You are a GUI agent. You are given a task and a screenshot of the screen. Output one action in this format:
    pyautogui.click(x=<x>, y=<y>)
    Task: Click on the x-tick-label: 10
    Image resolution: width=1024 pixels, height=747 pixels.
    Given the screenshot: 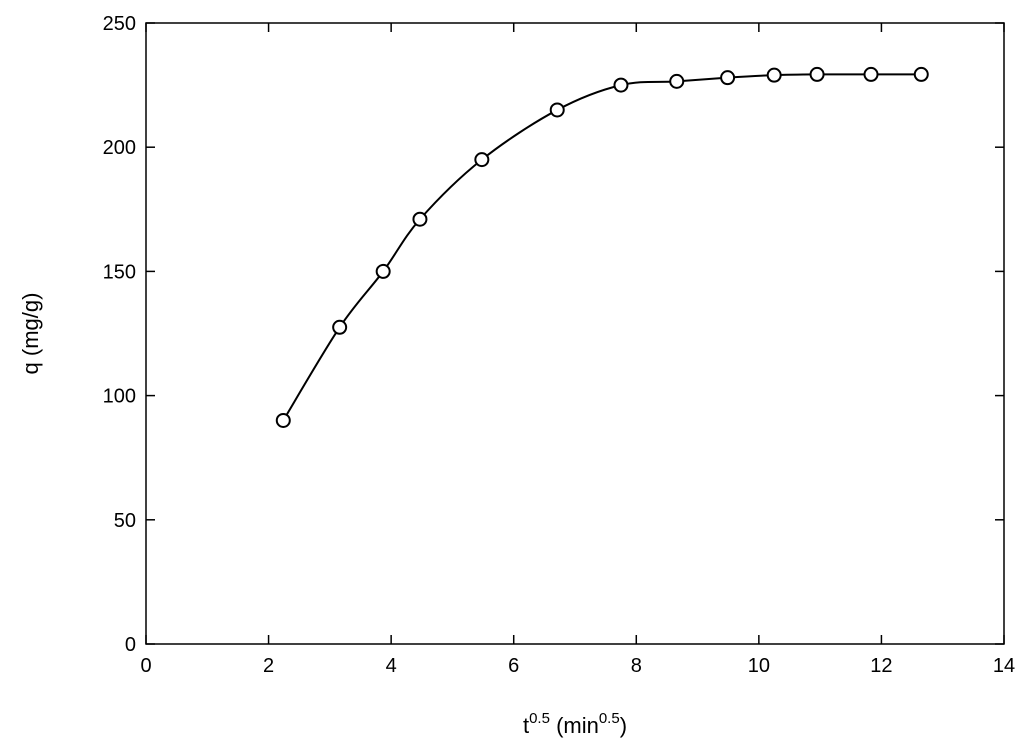 What is the action you would take?
    pyautogui.click(x=759, y=666)
    